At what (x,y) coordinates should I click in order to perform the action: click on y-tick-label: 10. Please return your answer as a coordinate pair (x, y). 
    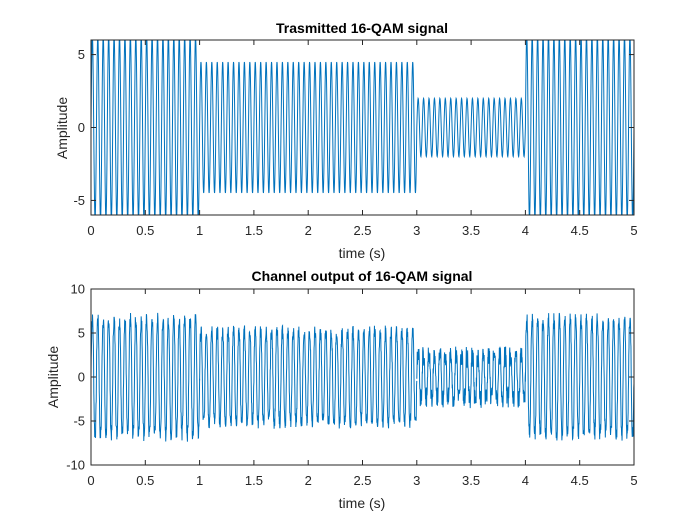
    Looking at the image, I should click on (78, 289).